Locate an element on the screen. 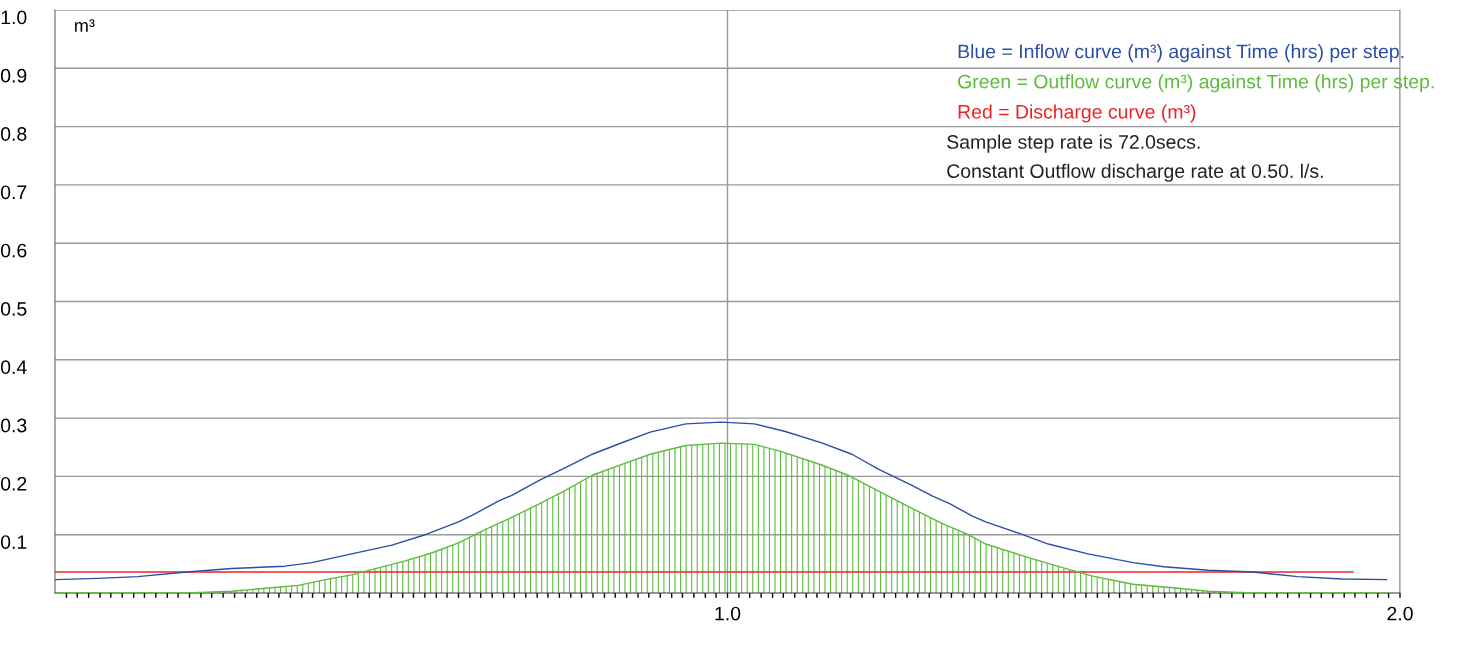  y-tick-label: 1.0 is located at coordinates (14, 17).